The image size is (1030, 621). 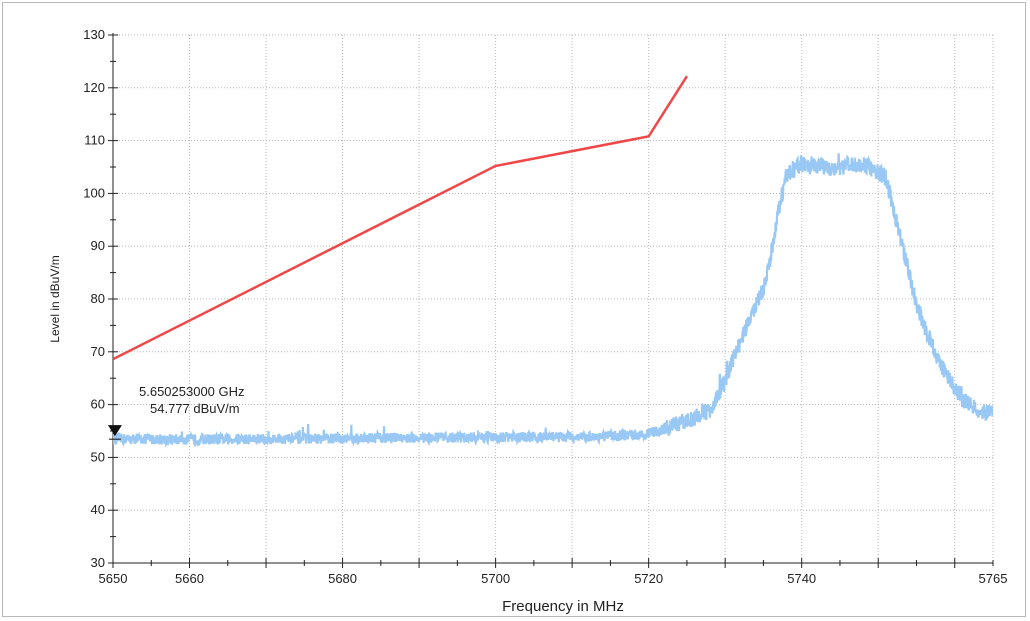 What do you see at coordinates (993, 578) in the screenshot?
I see `x-tick-label: 5765` at bounding box center [993, 578].